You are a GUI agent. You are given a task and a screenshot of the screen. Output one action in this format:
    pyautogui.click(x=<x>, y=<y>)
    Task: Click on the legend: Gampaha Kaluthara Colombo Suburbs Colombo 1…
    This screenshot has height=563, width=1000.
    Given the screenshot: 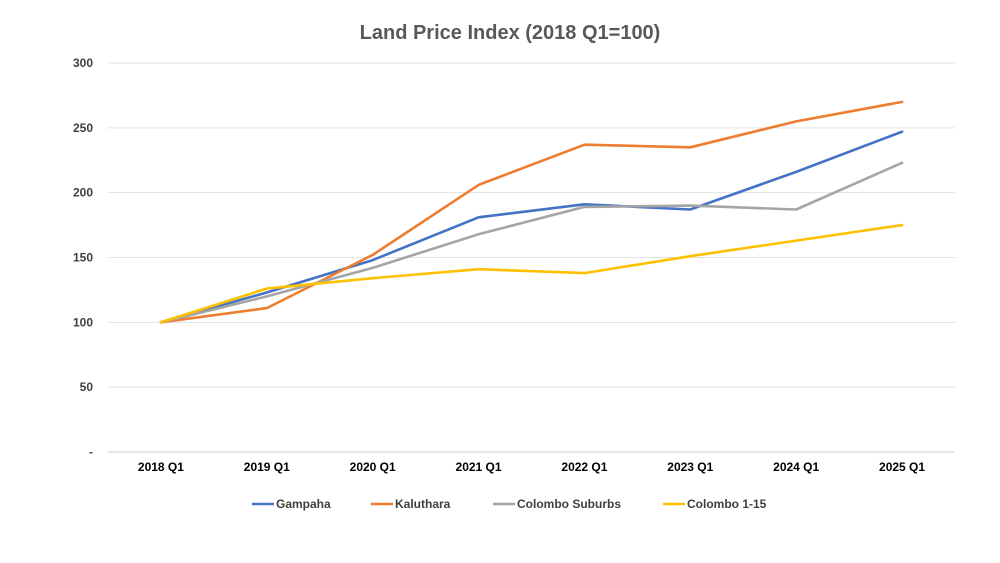 What is the action you would take?
    pyautogui.click(x=509, y=504)
    